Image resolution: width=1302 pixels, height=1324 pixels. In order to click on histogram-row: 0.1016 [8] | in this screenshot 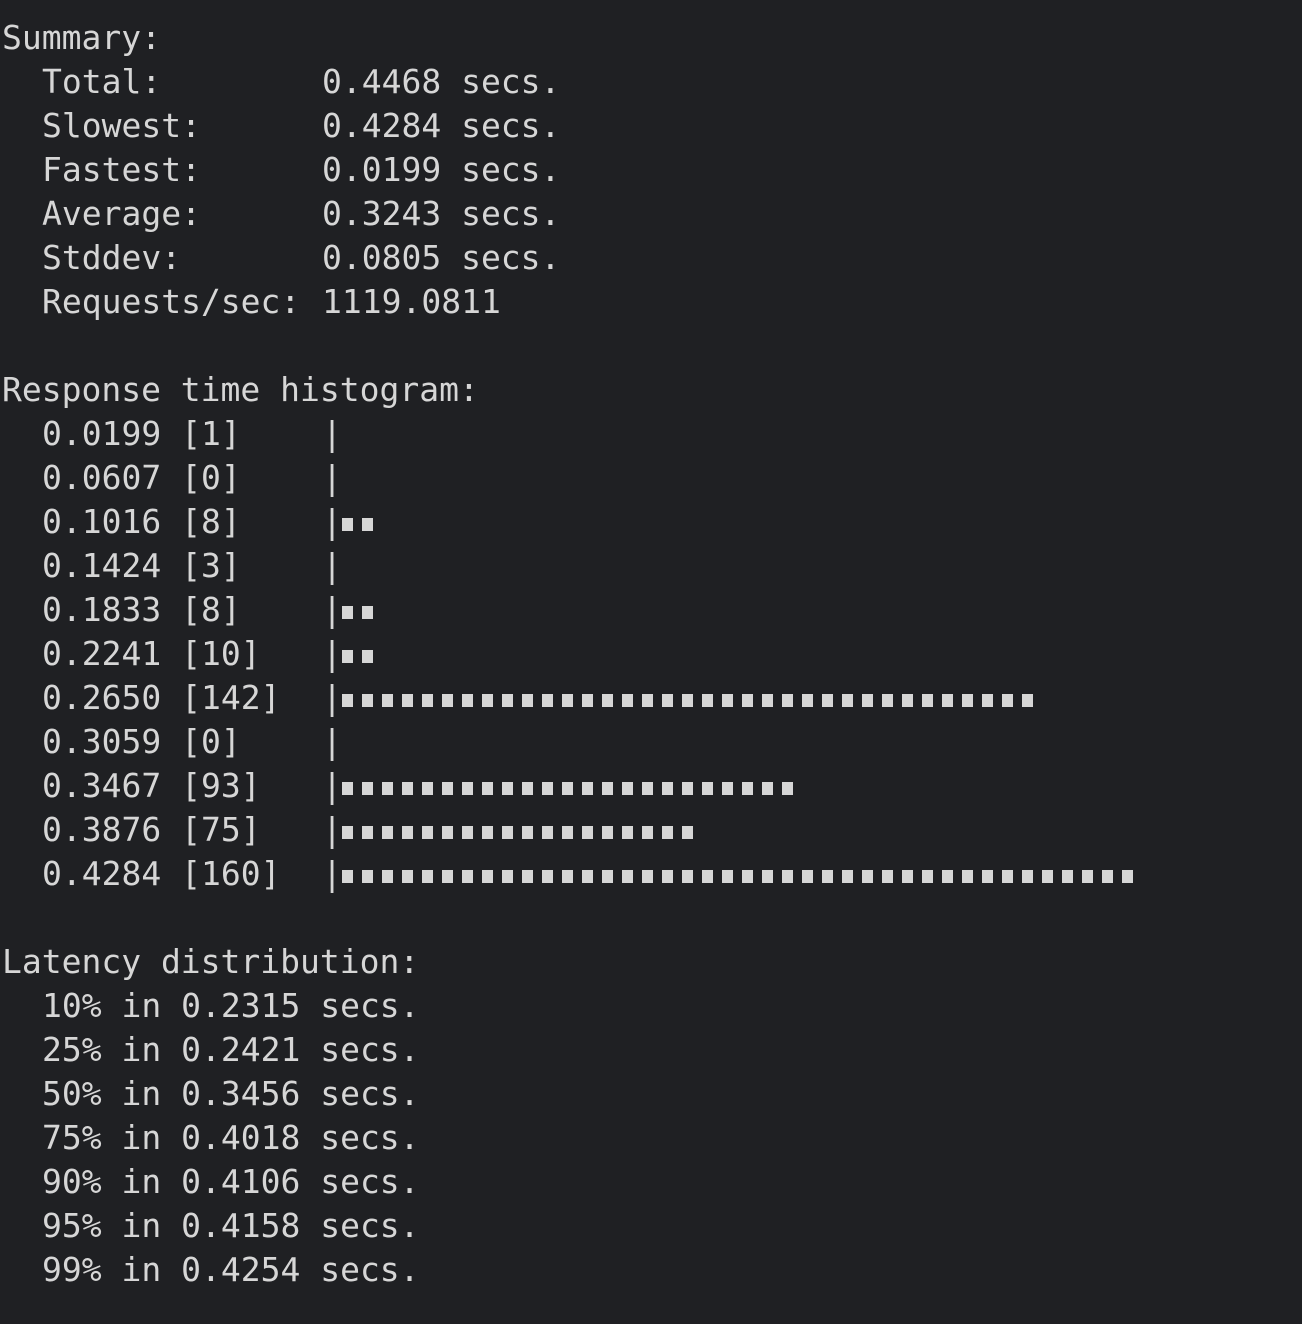, I will do `click(572, 522)`.